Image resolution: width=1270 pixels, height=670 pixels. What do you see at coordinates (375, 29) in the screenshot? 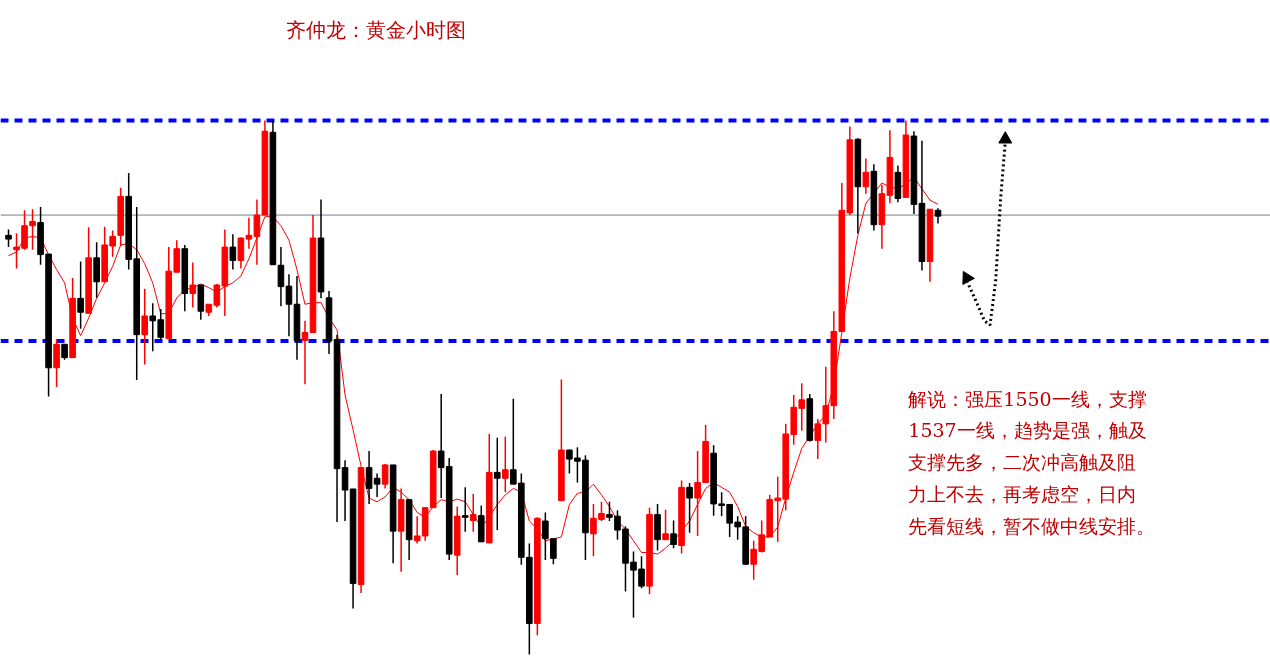
I see `chart-title: 齐仲龙：黄金小时图` at bounding box center [375, 29].